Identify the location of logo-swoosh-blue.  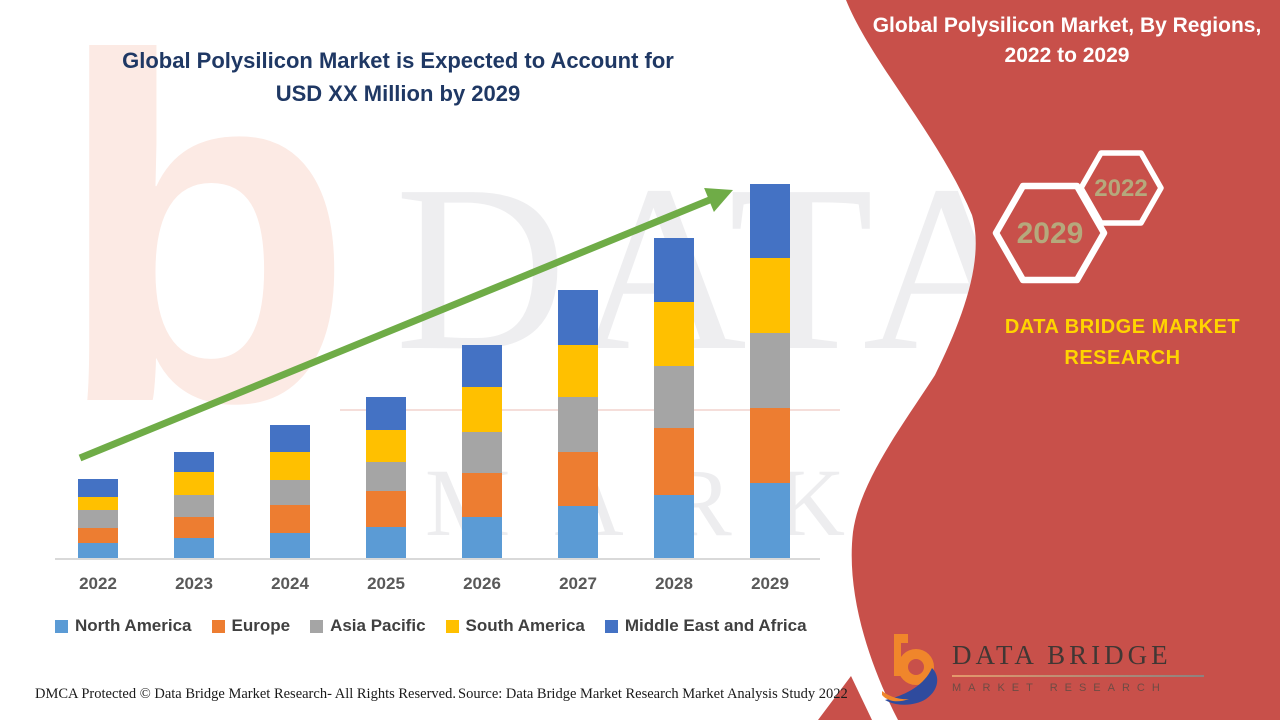
(911, 686).